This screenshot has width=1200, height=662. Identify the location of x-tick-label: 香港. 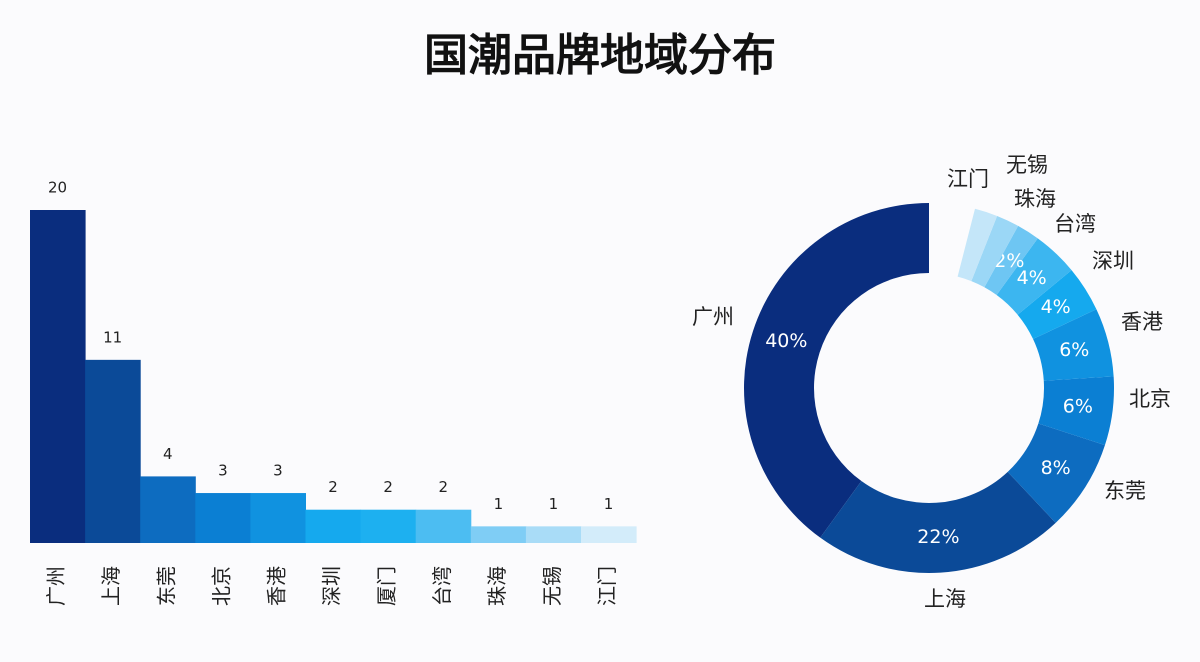
(276, 586).